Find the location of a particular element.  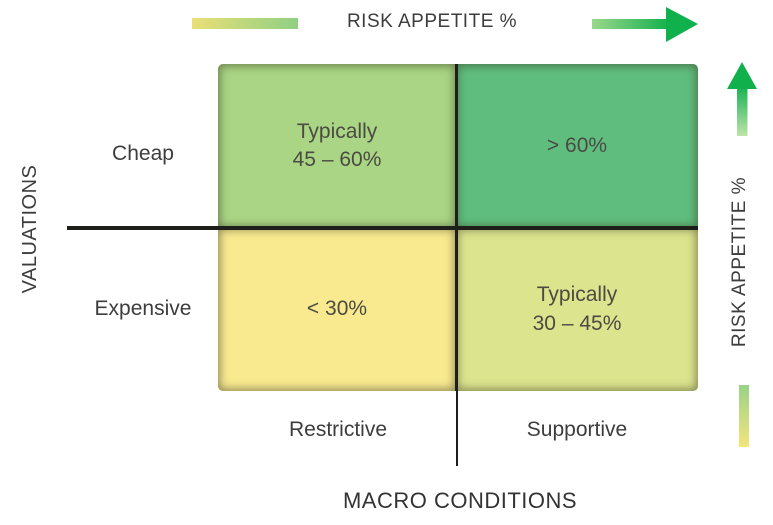

cell-cheap-supportive: > 60% is located at coordinates (577, 146).